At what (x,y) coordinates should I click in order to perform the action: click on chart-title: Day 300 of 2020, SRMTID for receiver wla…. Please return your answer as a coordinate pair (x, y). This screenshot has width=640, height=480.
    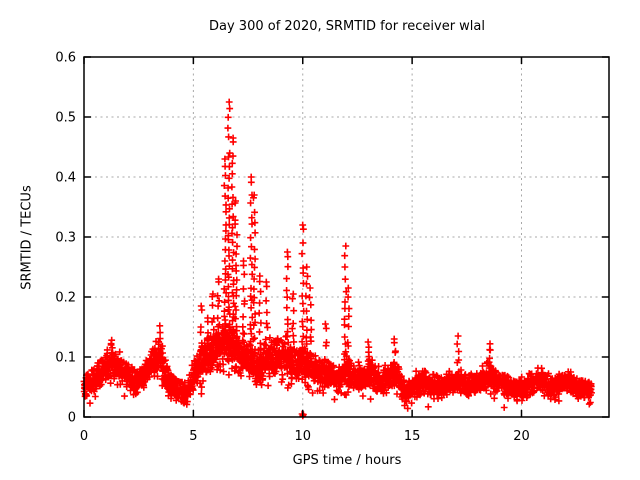
    Looking at the image, I should click on (347, 26).